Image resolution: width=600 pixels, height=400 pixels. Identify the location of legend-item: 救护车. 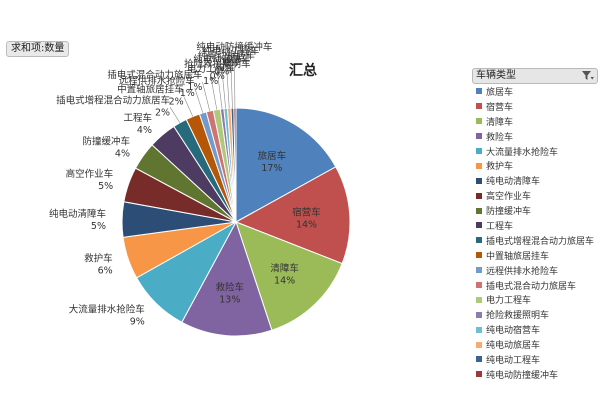
(538, 165).